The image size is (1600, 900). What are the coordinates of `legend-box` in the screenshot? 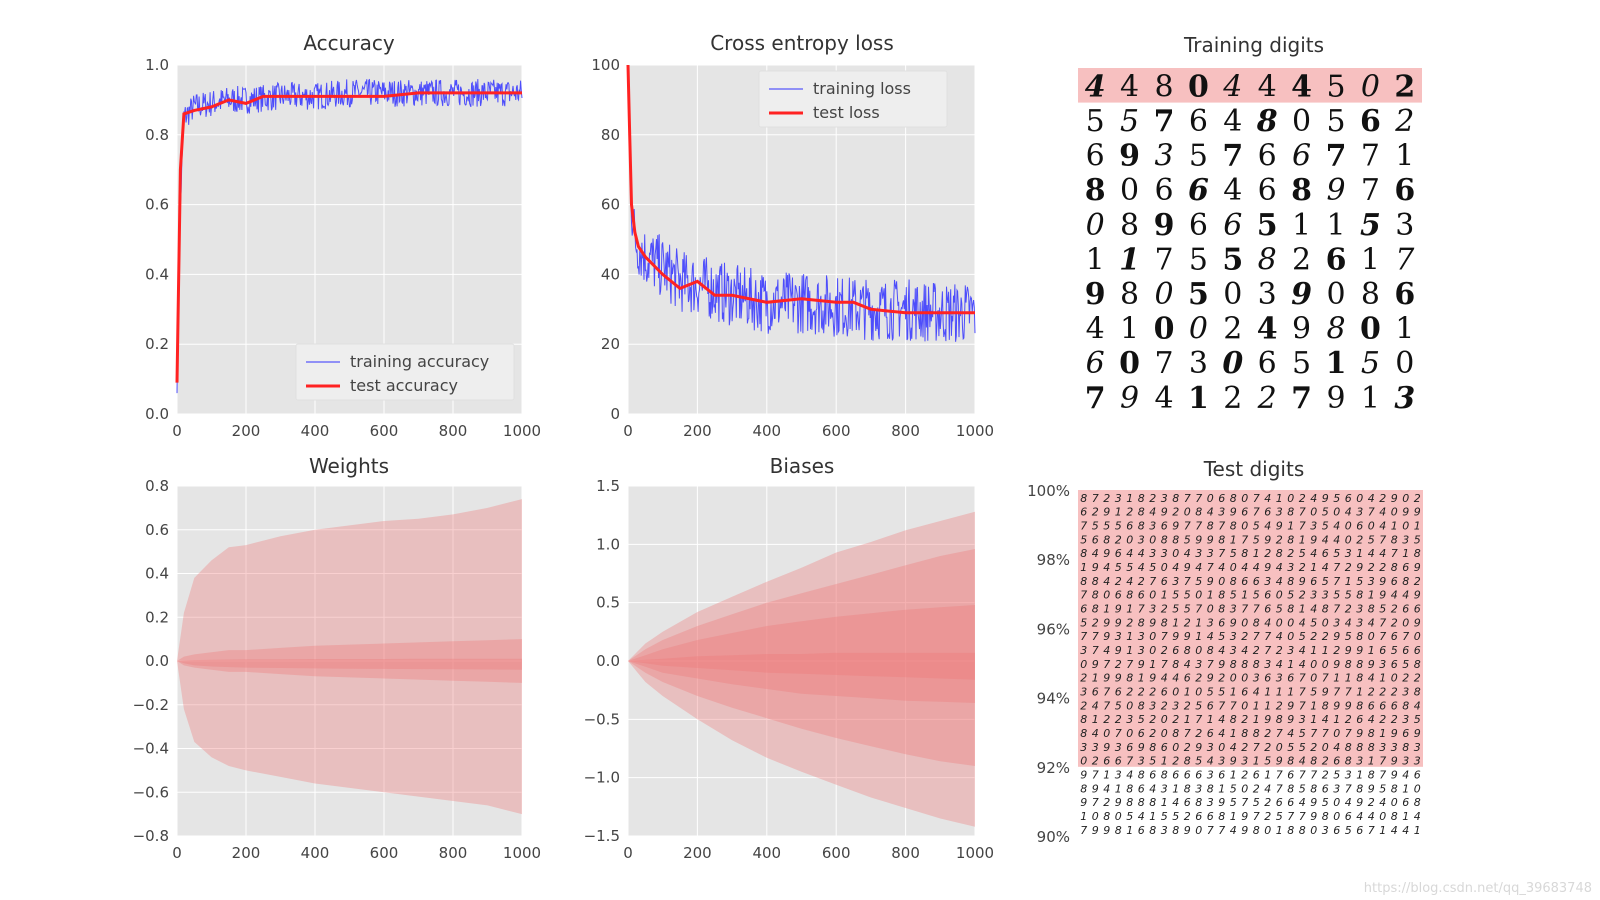 It's located at (405, 372).